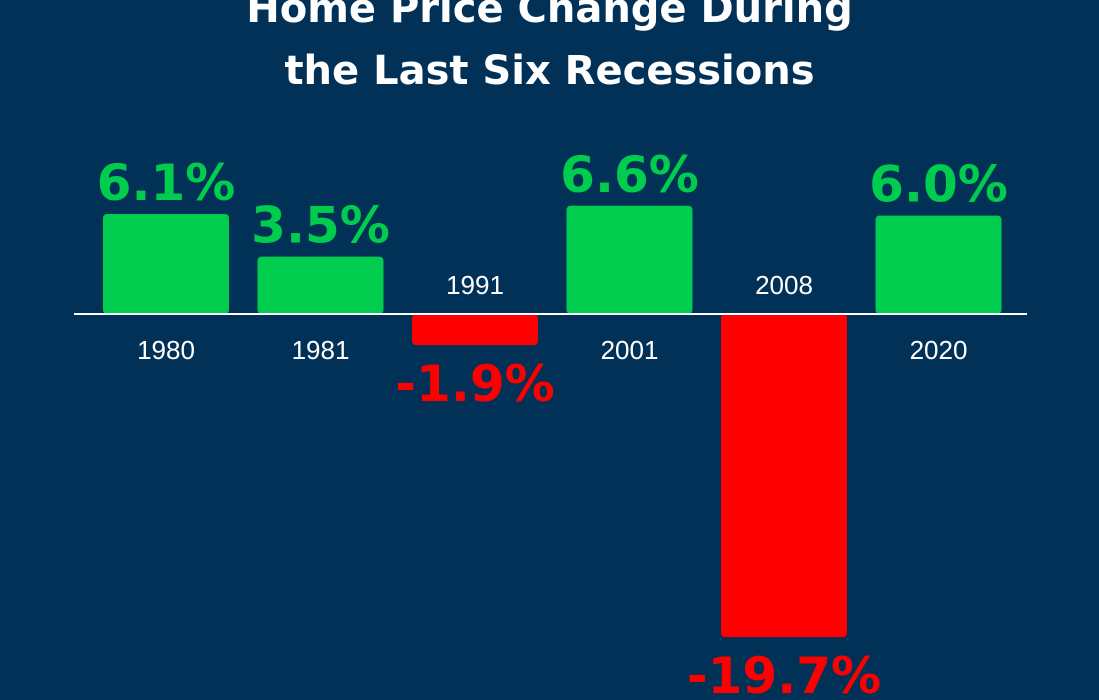 The image size is (1099, 700). What do you see at coordinates (939, 350) in the screenshot?
I see `category-label-2020: 2020` at bounding box center [939, 350].